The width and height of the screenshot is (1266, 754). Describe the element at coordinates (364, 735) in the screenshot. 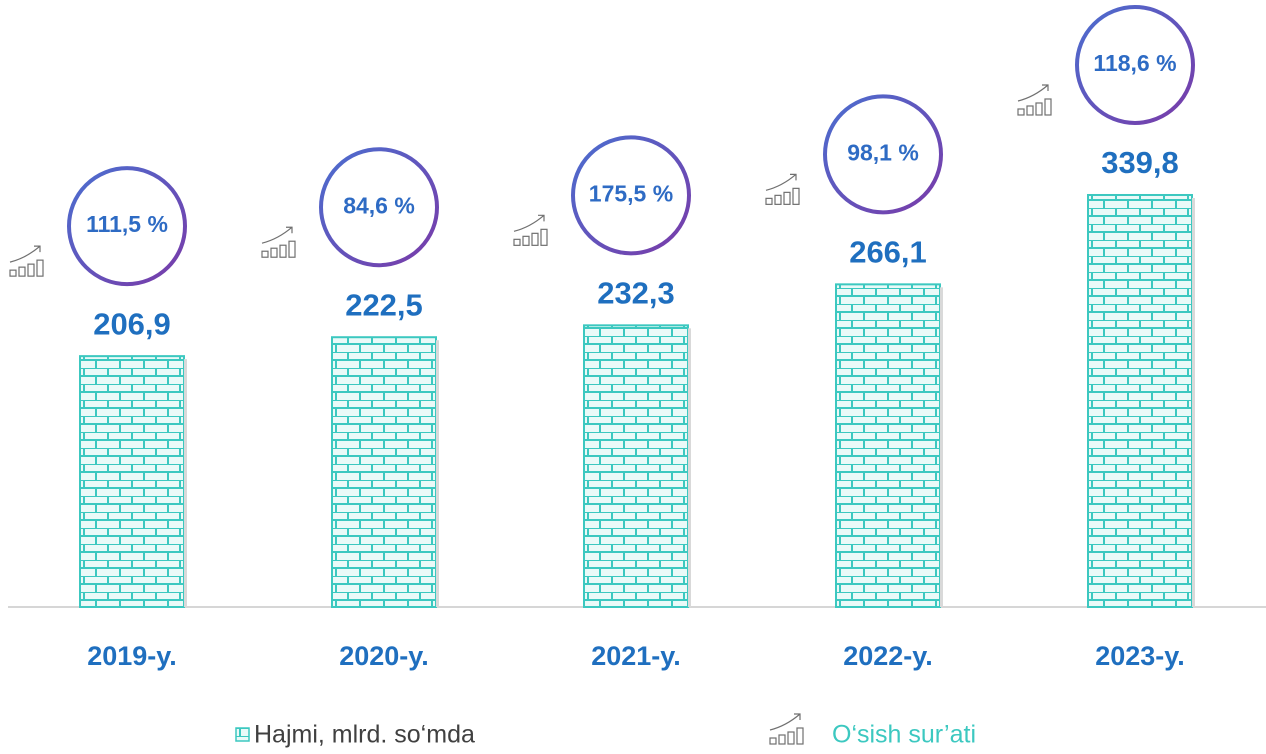

I see `legend-label: Hajmi, mlrd. so‘mda` at that location.